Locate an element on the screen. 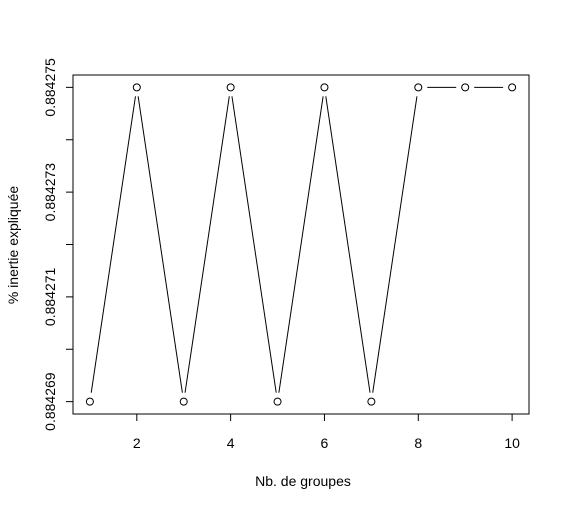 The width and height of the screenshot is (570, 511). x-axis: 2 4 6 8 10 is located at coordinates (326, 432).